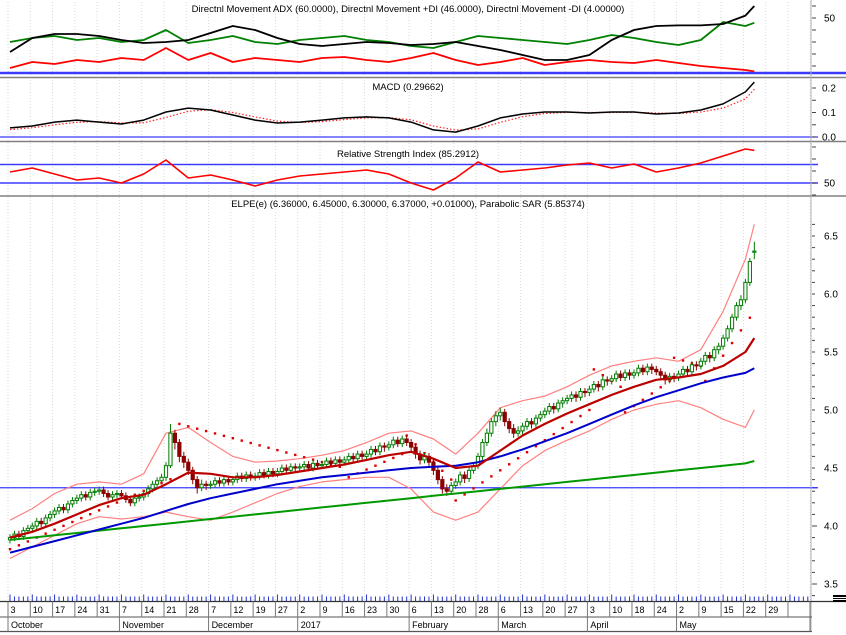 The image size is (846, 635). What do you see at coordinates (408, 154) in the screenshot?
I see `rsi-panel-title: Relative Strength Index (85.2912)` at bounding box center [408, 154].